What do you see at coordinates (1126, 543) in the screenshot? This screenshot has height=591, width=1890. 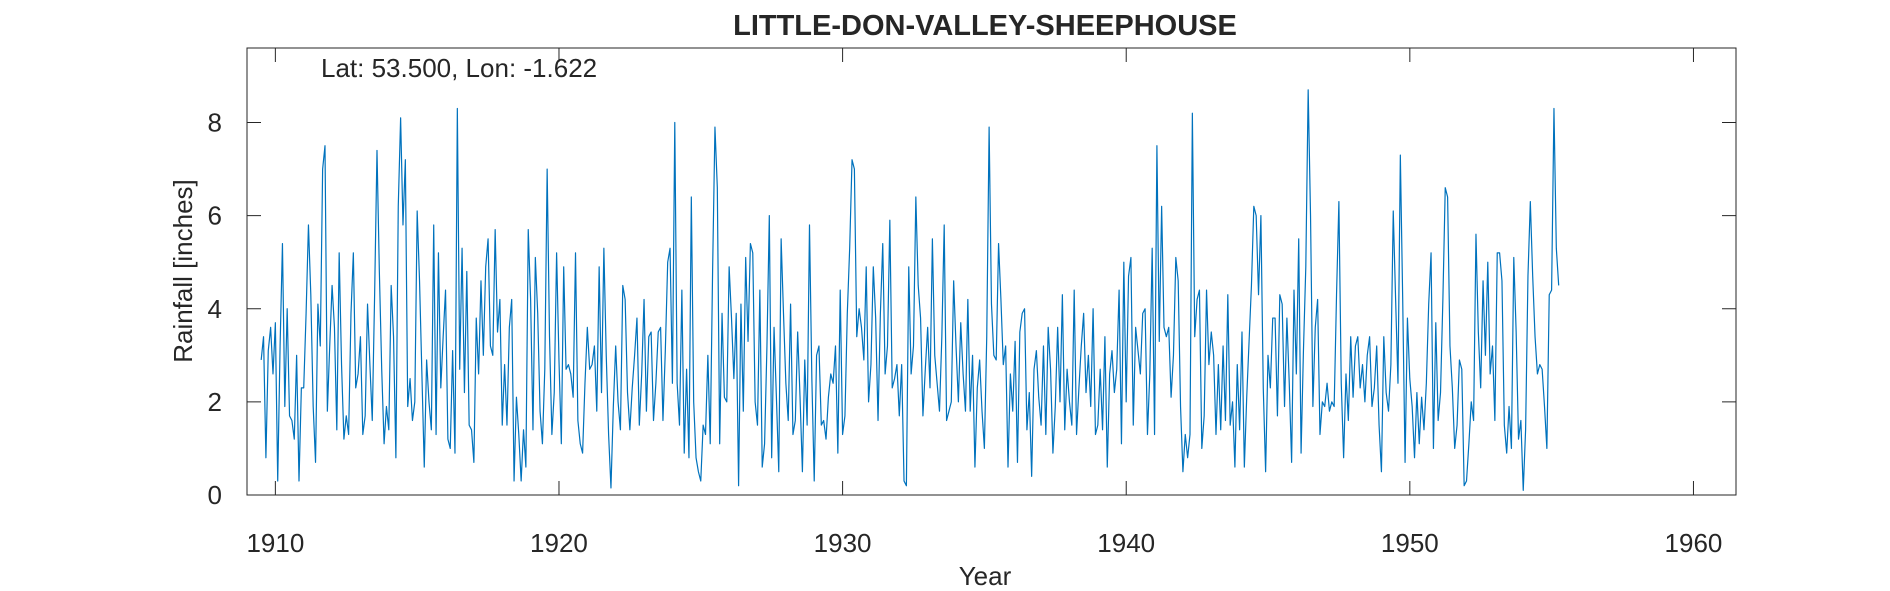 I see `x-tick-label: 1940` at bounding box center [1126, 543].